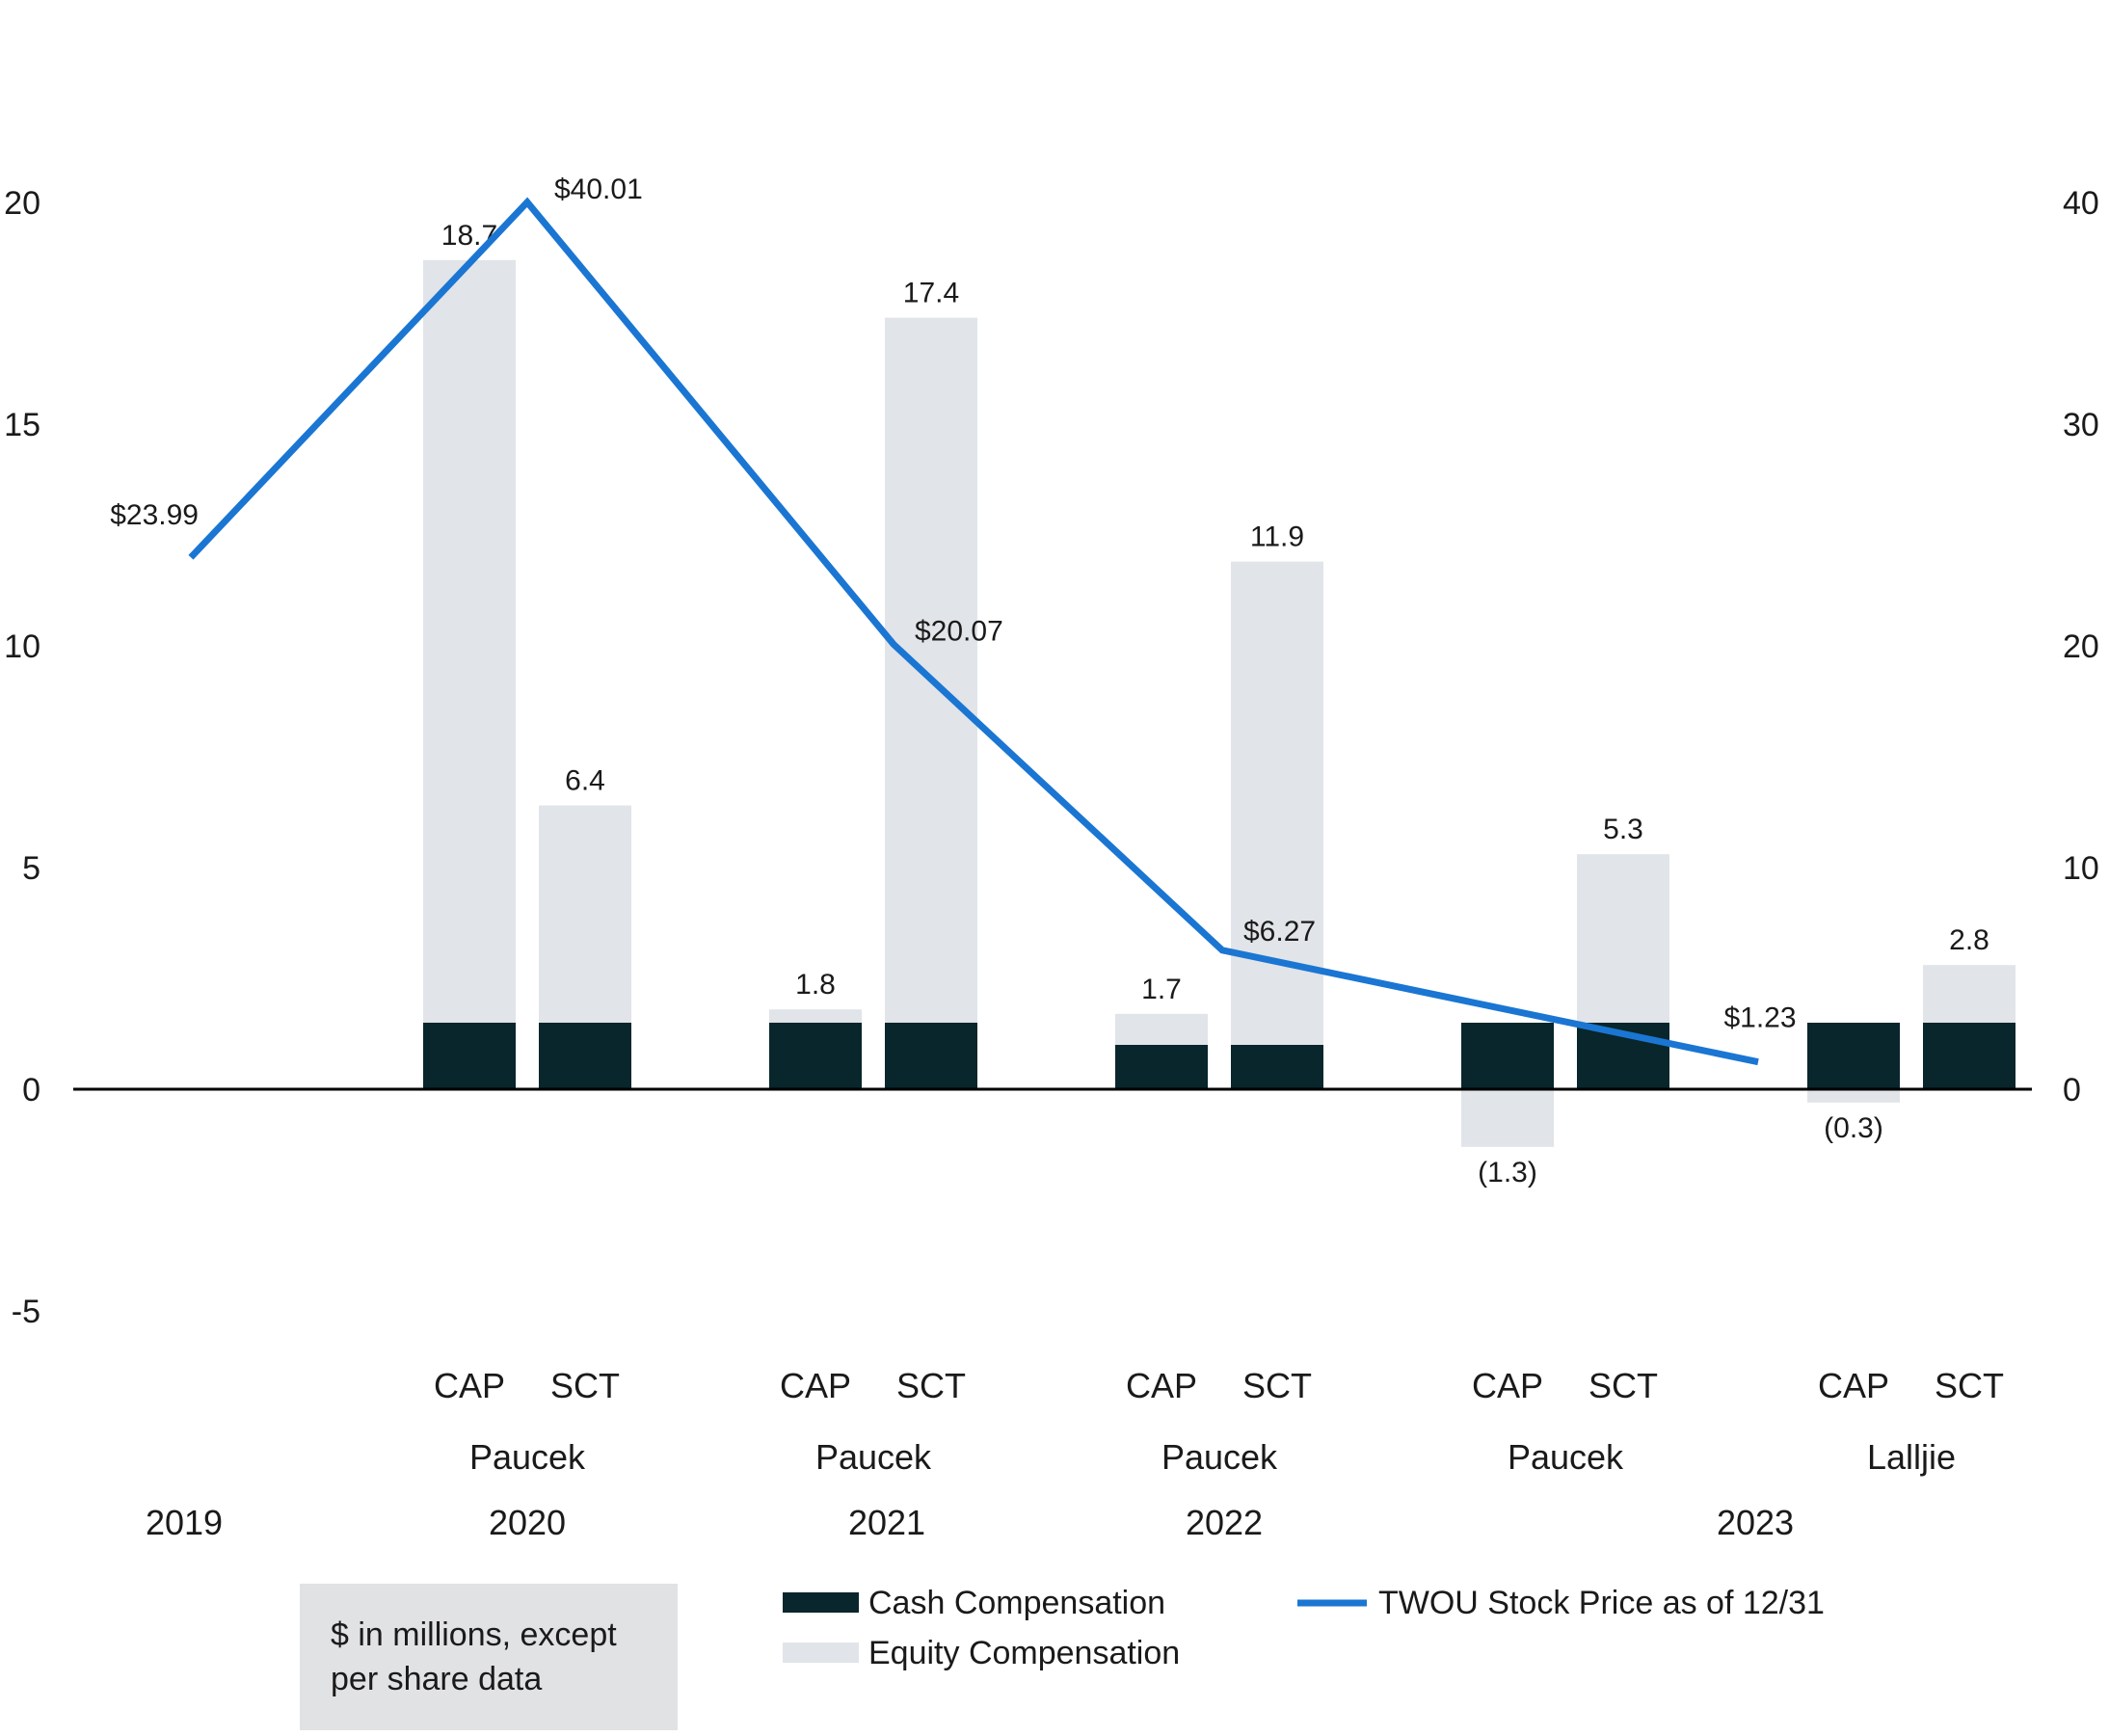  What do you see at coordinates (598, 189) in the screenshot?
I see `stock-price-label: $40.01` at bounding box center [598, 189].